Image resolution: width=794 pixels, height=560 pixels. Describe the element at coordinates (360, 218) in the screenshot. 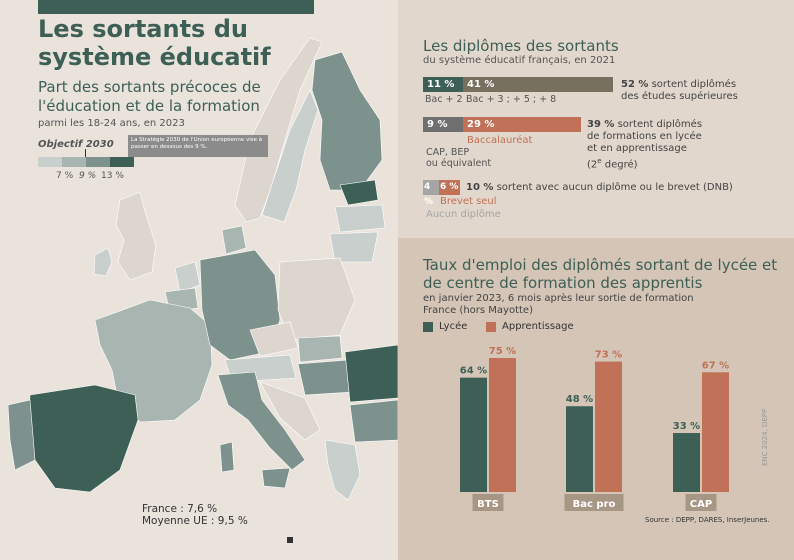

I see `map-latvia` at that location.